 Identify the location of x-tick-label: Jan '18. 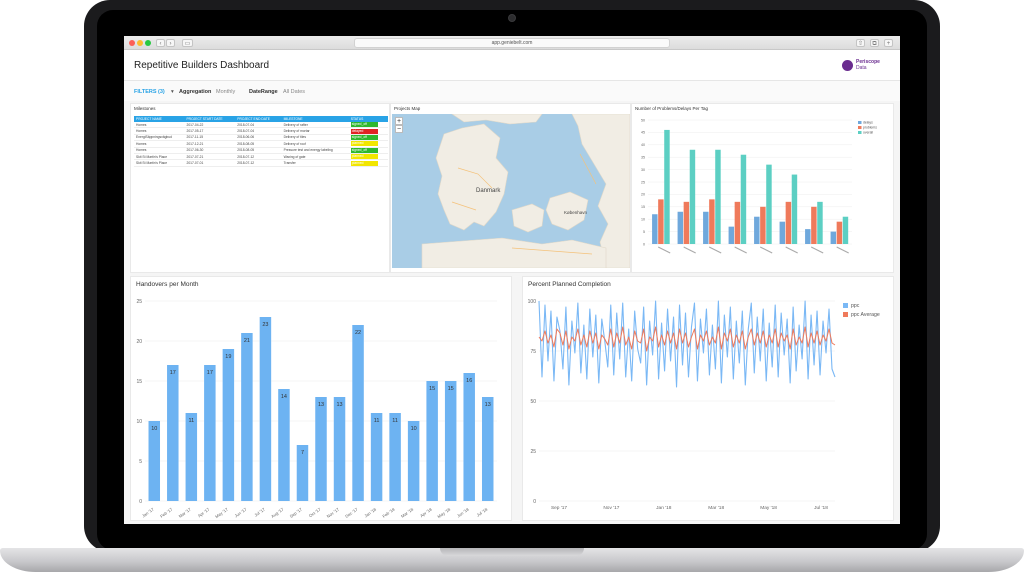
(664, 508).